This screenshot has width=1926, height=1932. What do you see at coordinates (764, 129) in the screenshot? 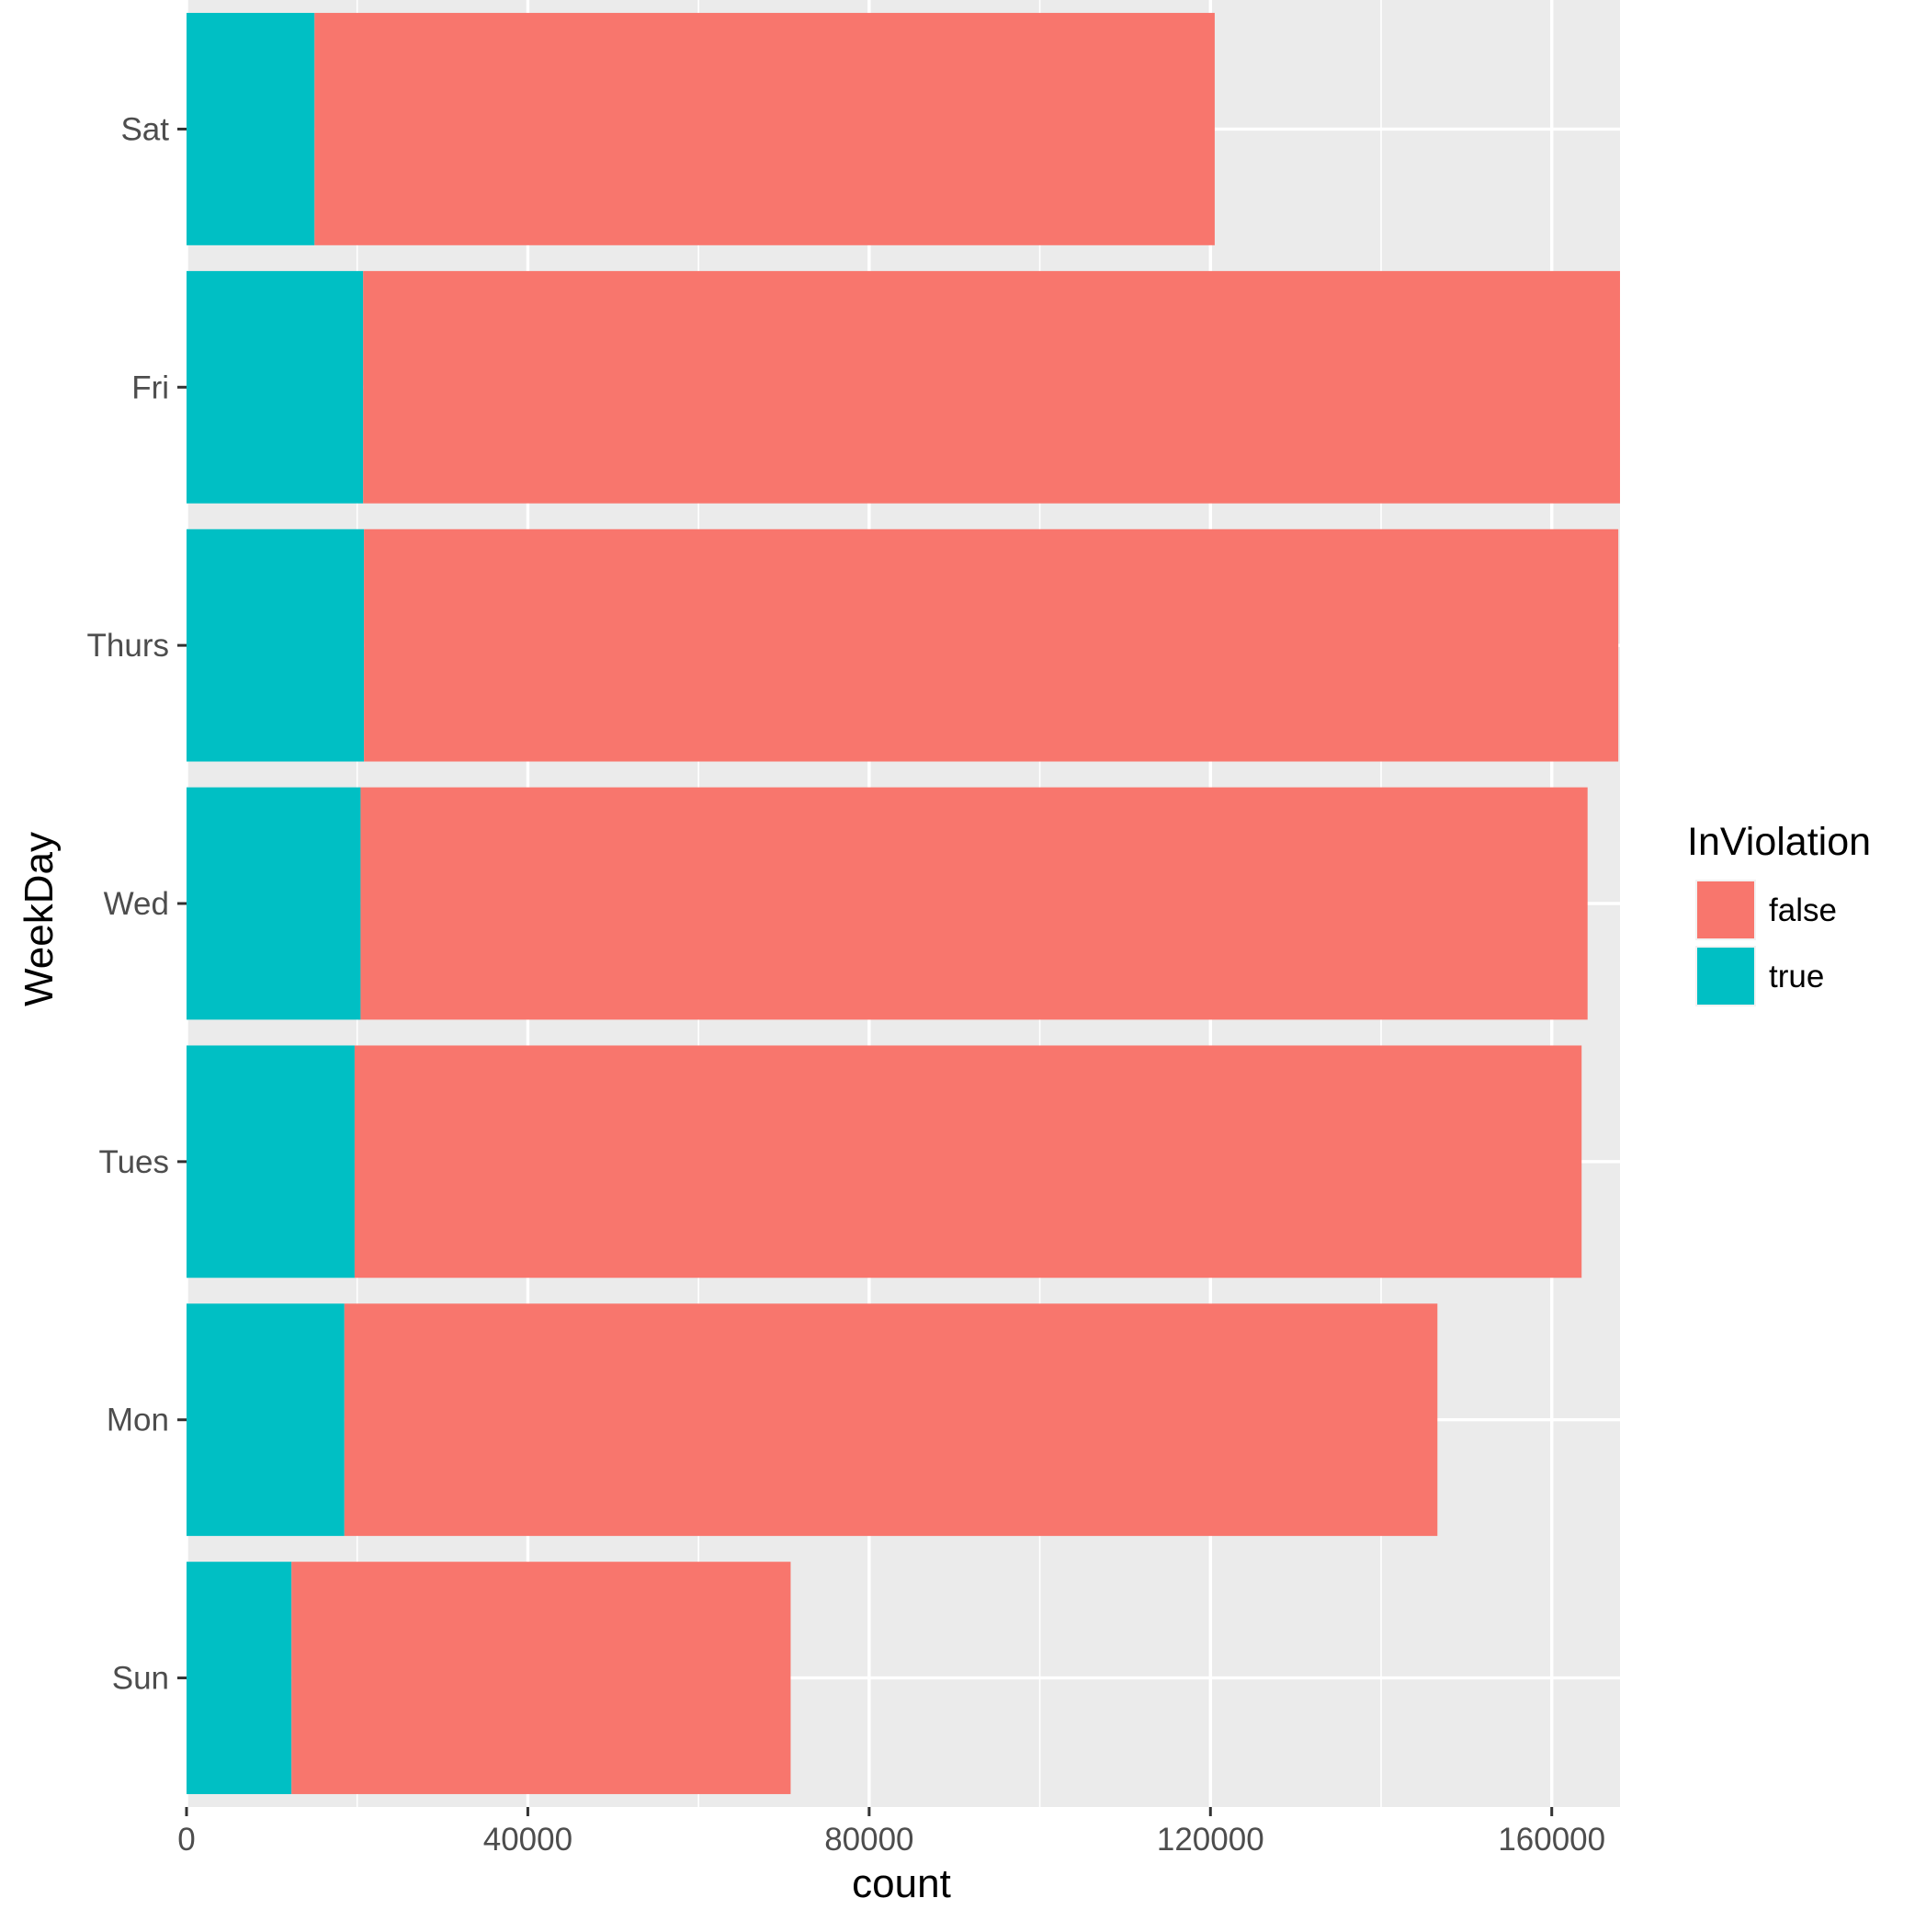
I see `bar-sat-false` at bounding box center [764, 129].